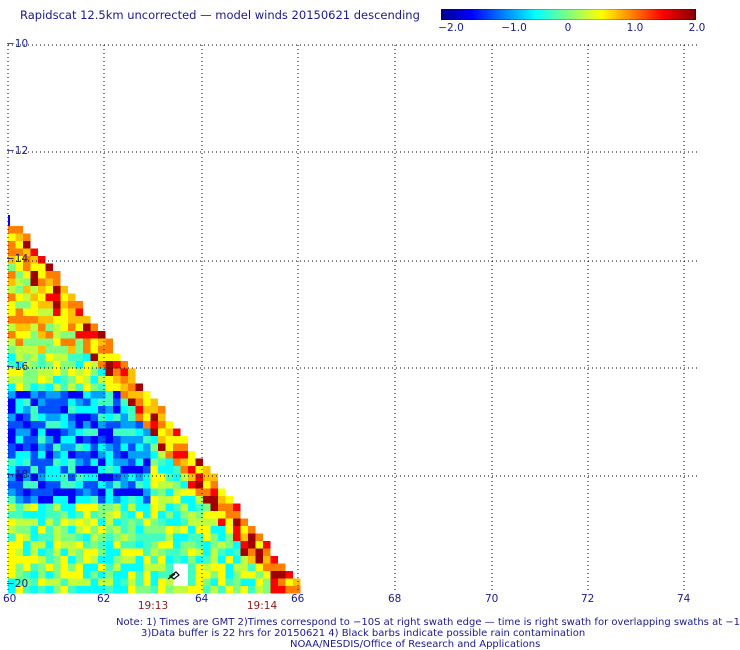 Image resolution: width=740 pixels, height=650 pixels. I want to click on lat-label-18: −18, so click(17, 475).